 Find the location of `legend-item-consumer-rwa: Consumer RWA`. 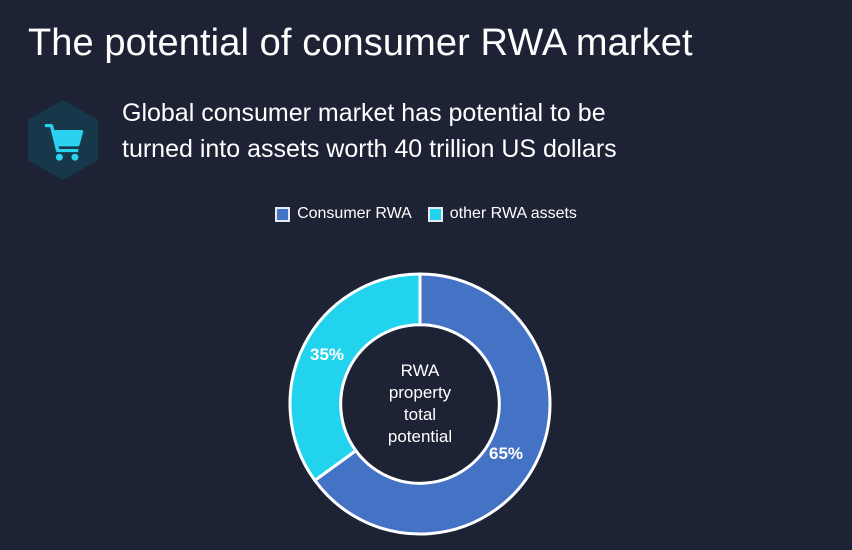

legend-item-consumer-rwa: Consumer RWA is located at coordinates (343, 214).